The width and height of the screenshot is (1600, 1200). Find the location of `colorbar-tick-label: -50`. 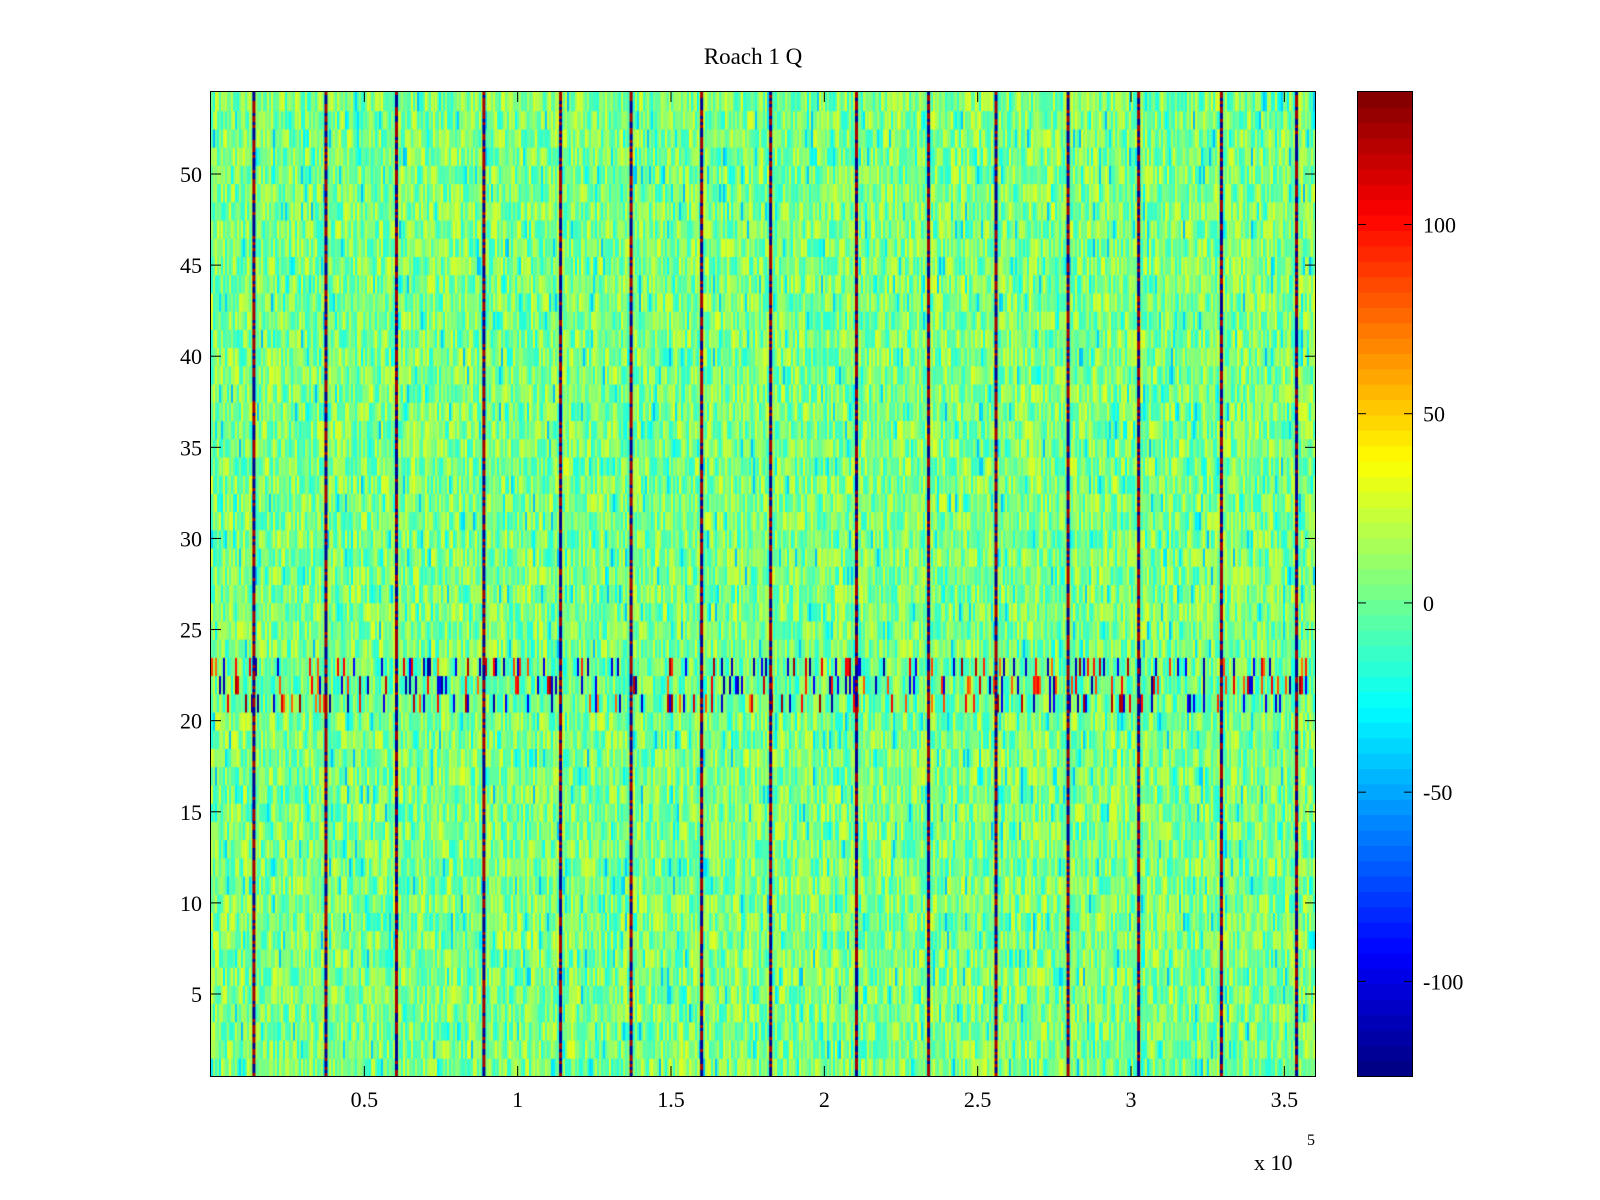

colorbar-tick-label: -50 is located at coordinates (1437, 792).